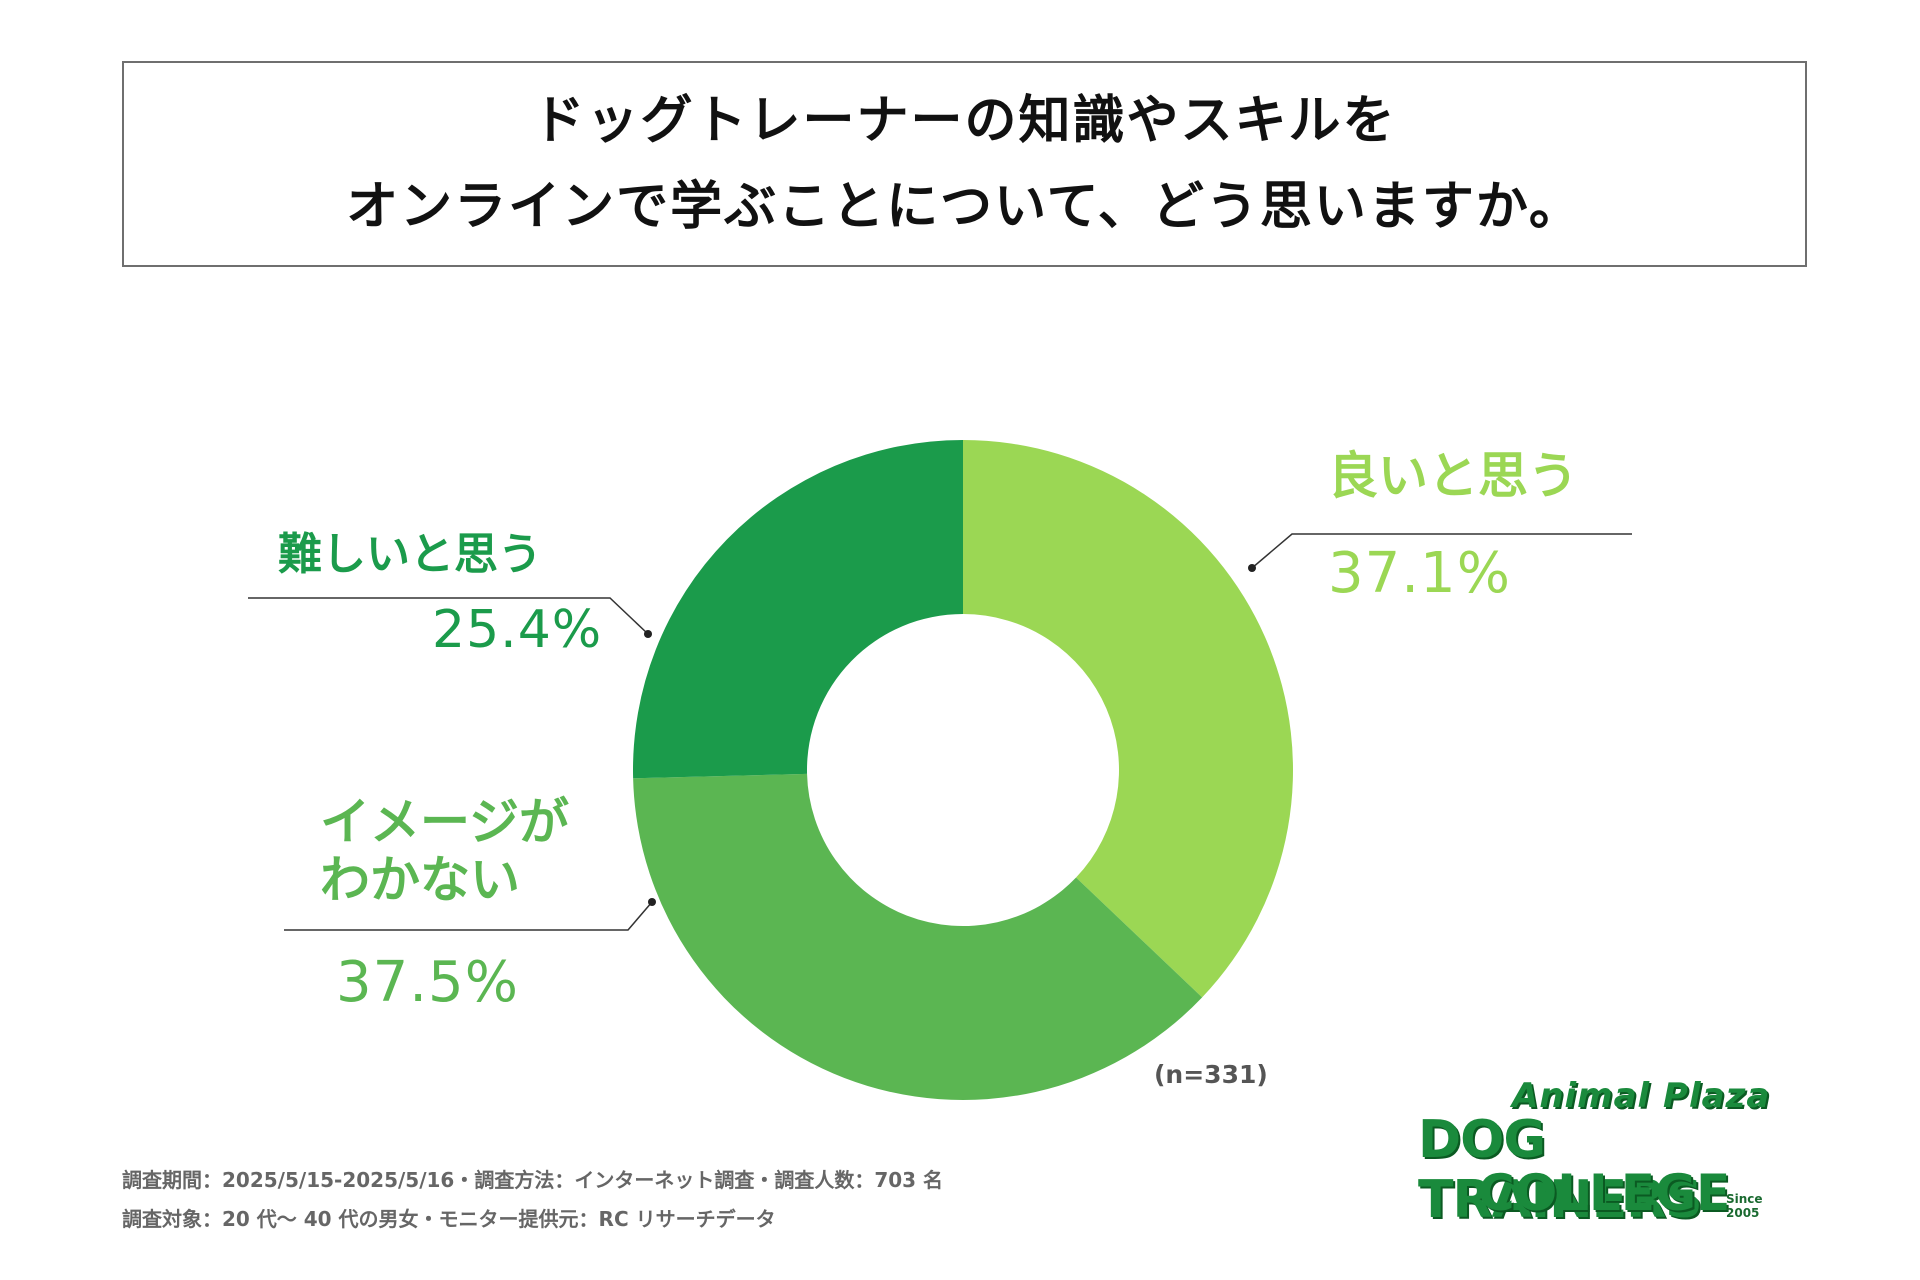 The height and width of the screenshot is (1280, 1920). Describe the element at coordinates (918, 936) in the screenshot. I see `slice-unclear` at that location.